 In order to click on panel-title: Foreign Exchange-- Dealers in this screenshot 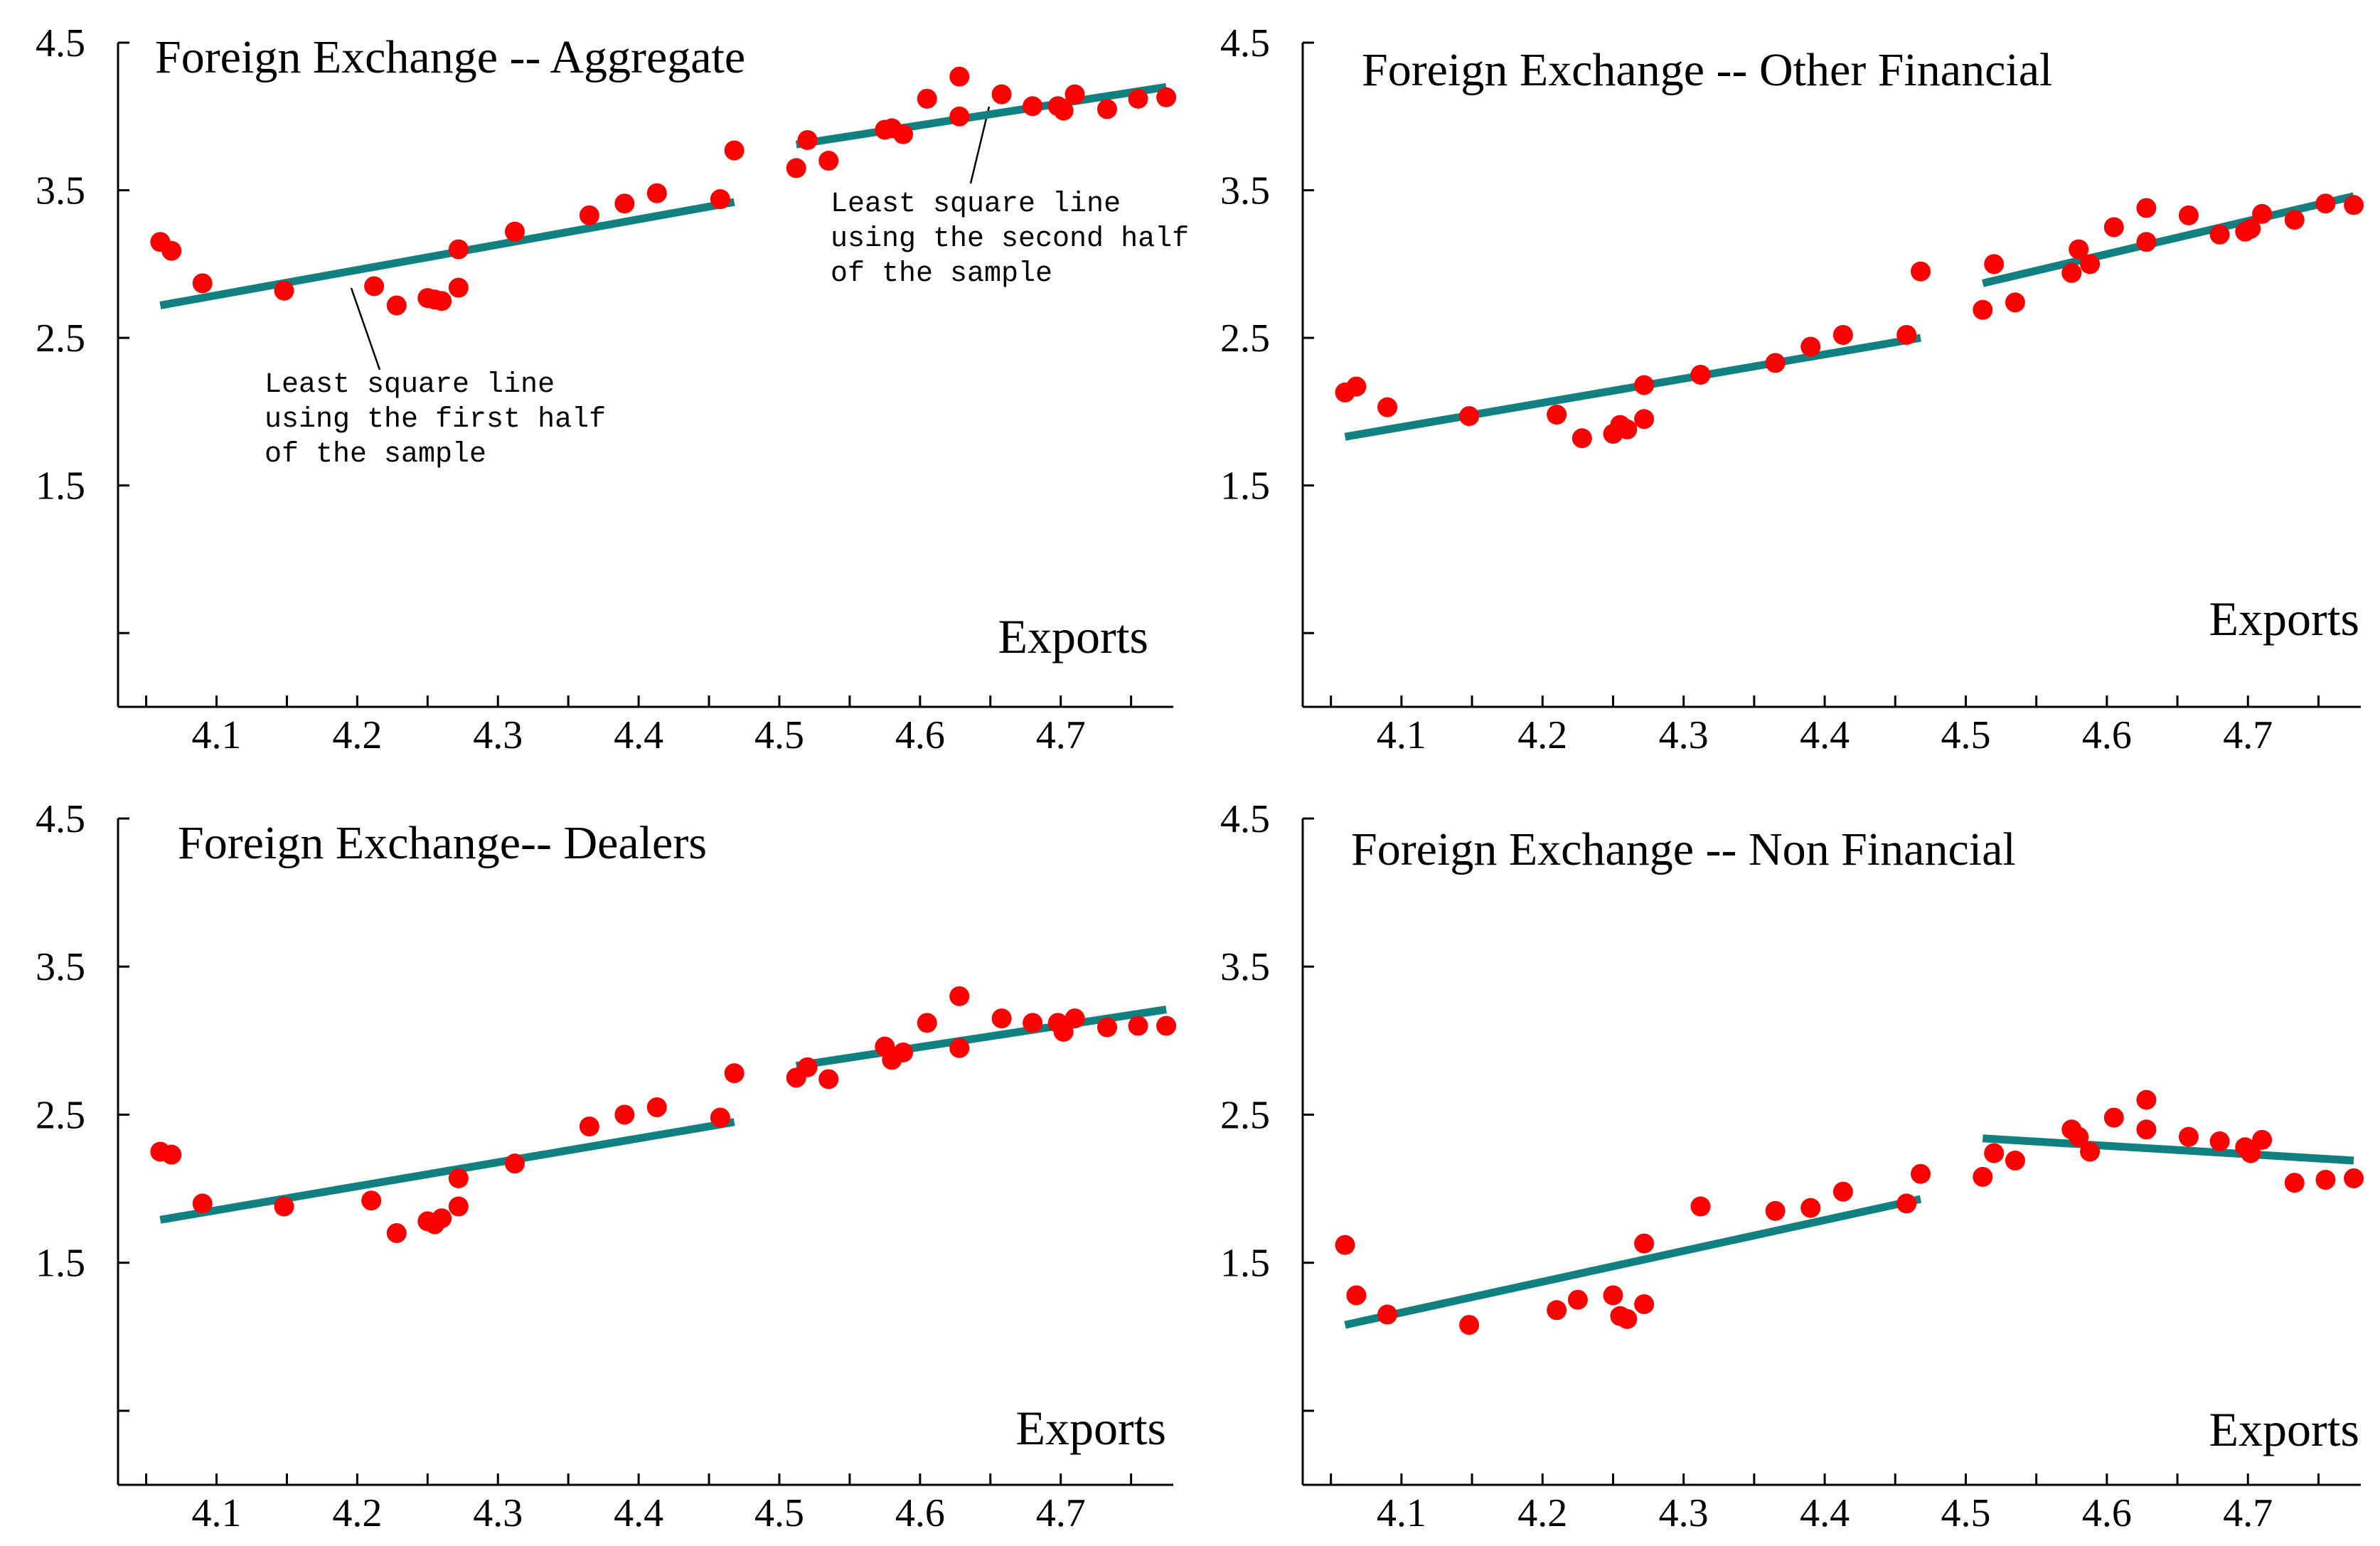, I will do `click(442, 843)`.